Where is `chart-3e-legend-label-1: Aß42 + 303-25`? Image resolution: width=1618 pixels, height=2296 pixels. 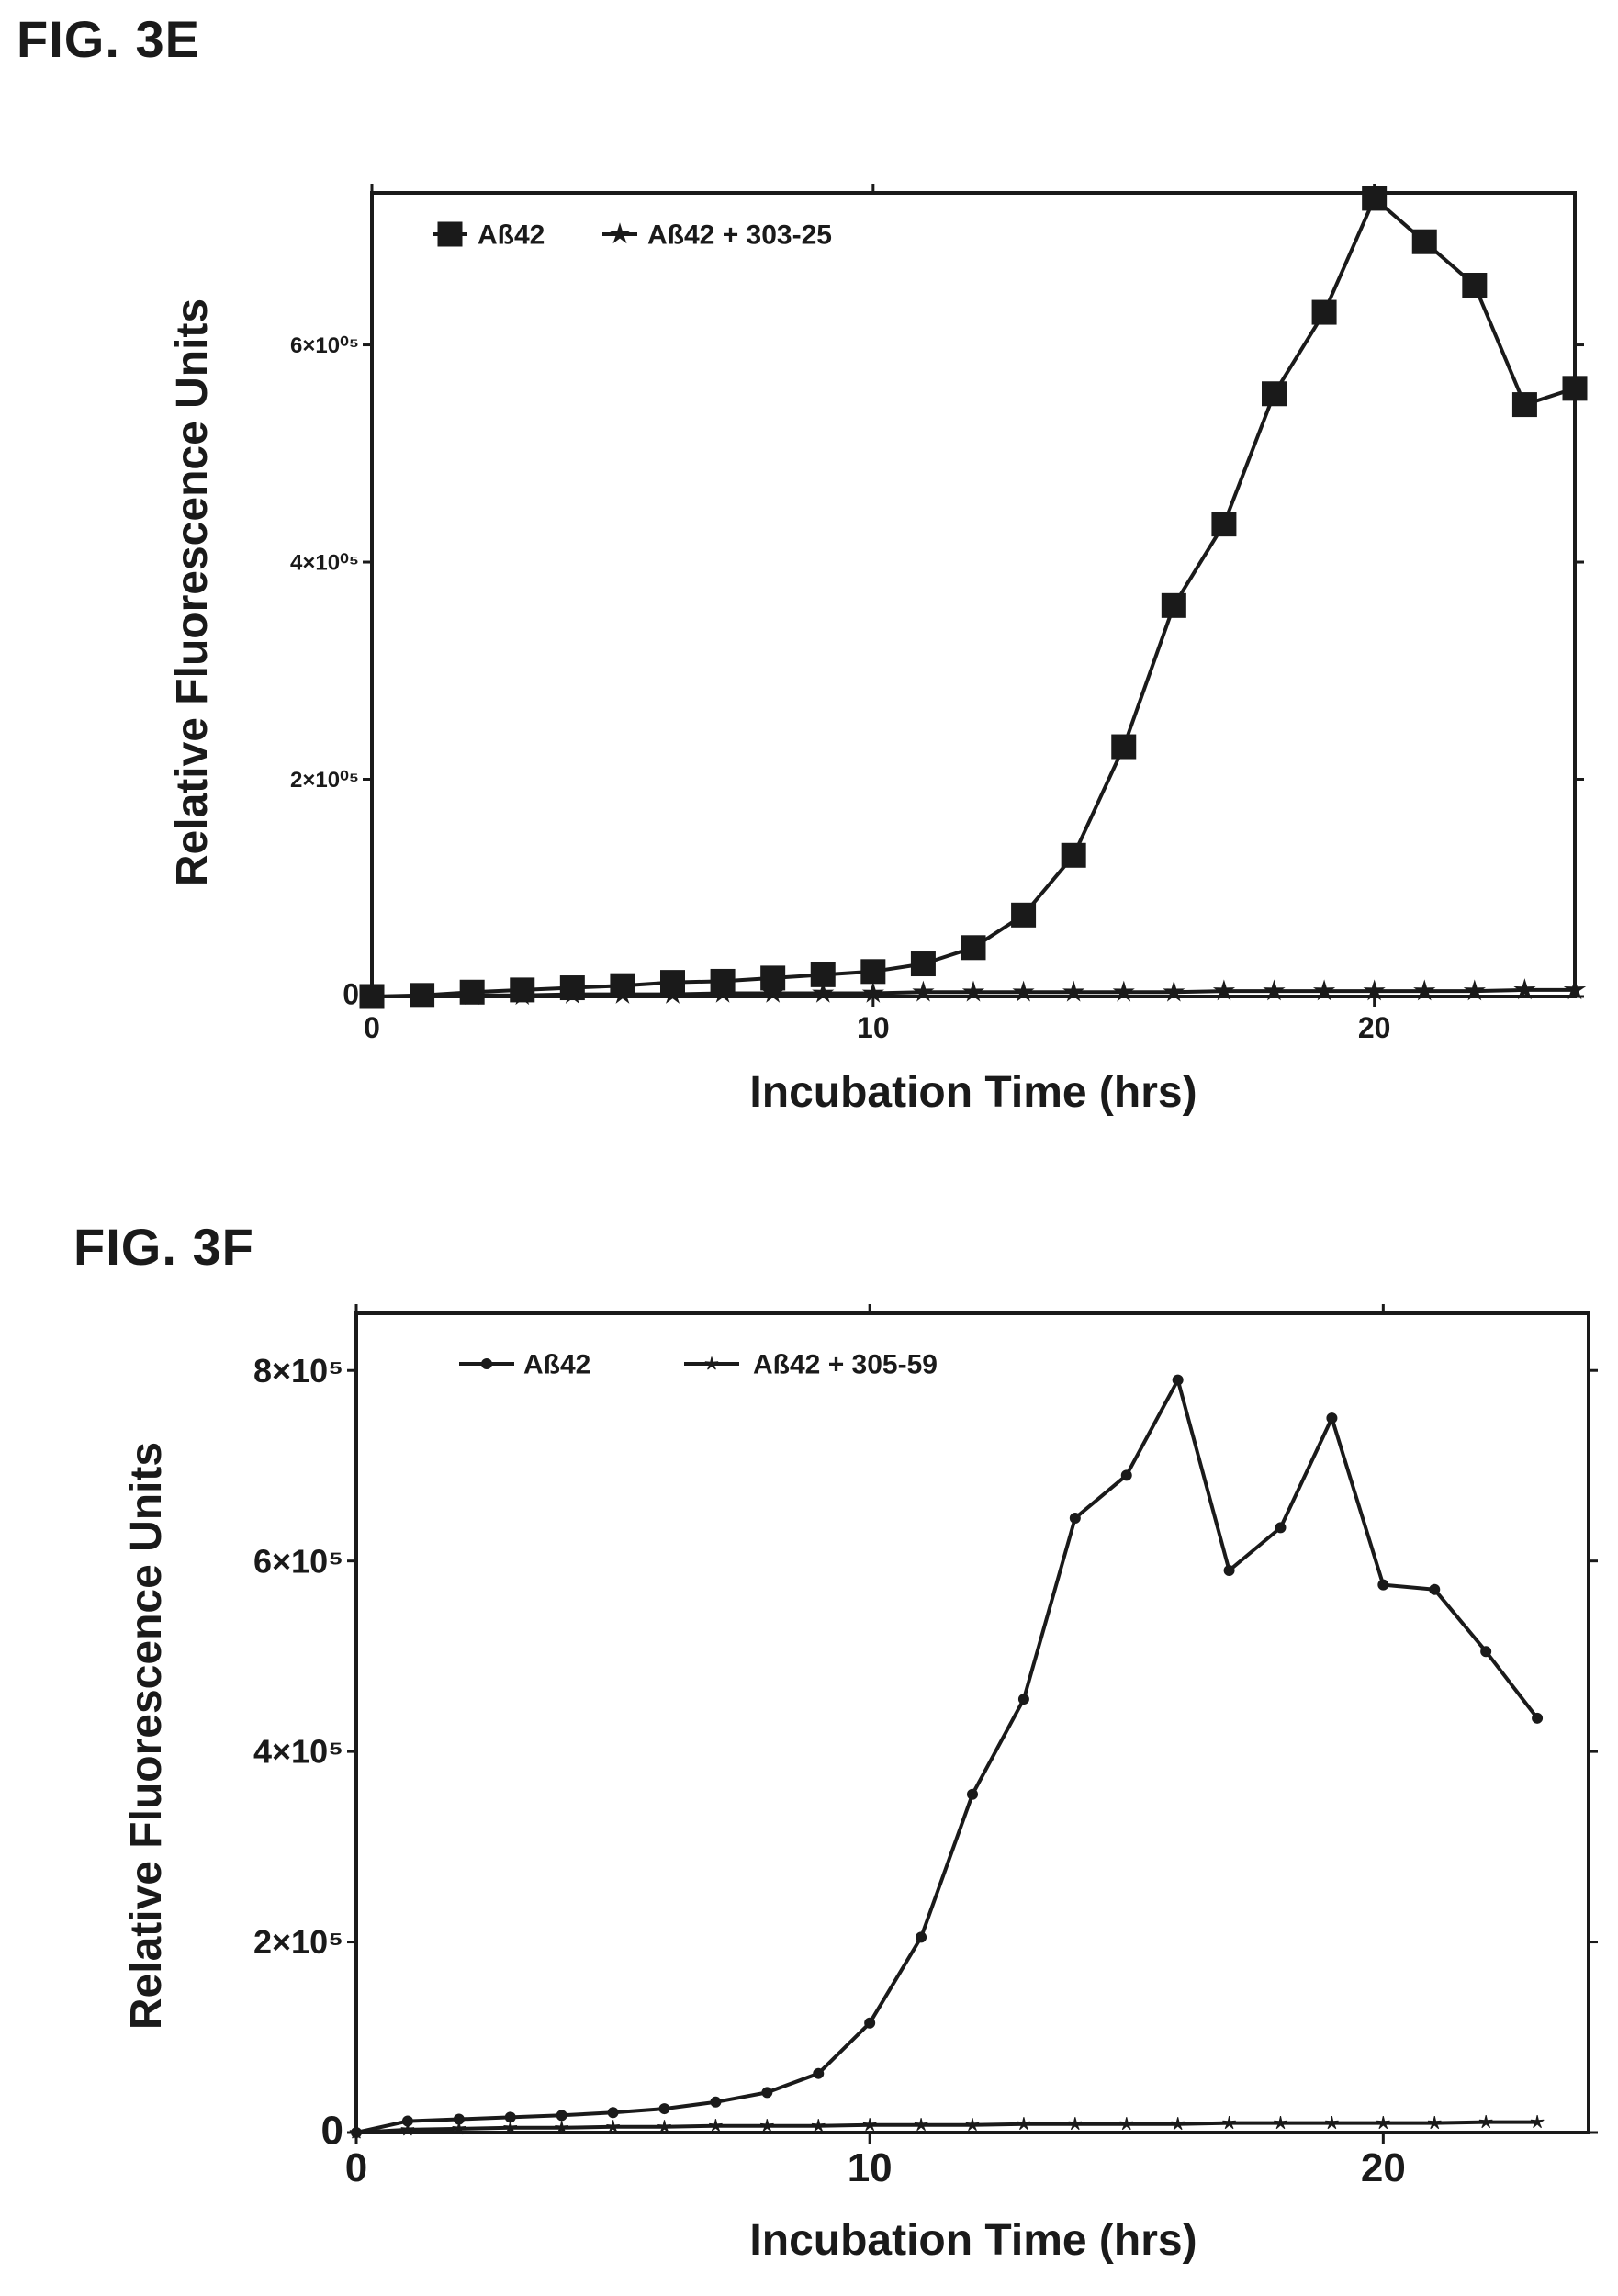
chart-3e-legend-label-1: Aß42 + 303-25 is located at coordinates (739, 236).